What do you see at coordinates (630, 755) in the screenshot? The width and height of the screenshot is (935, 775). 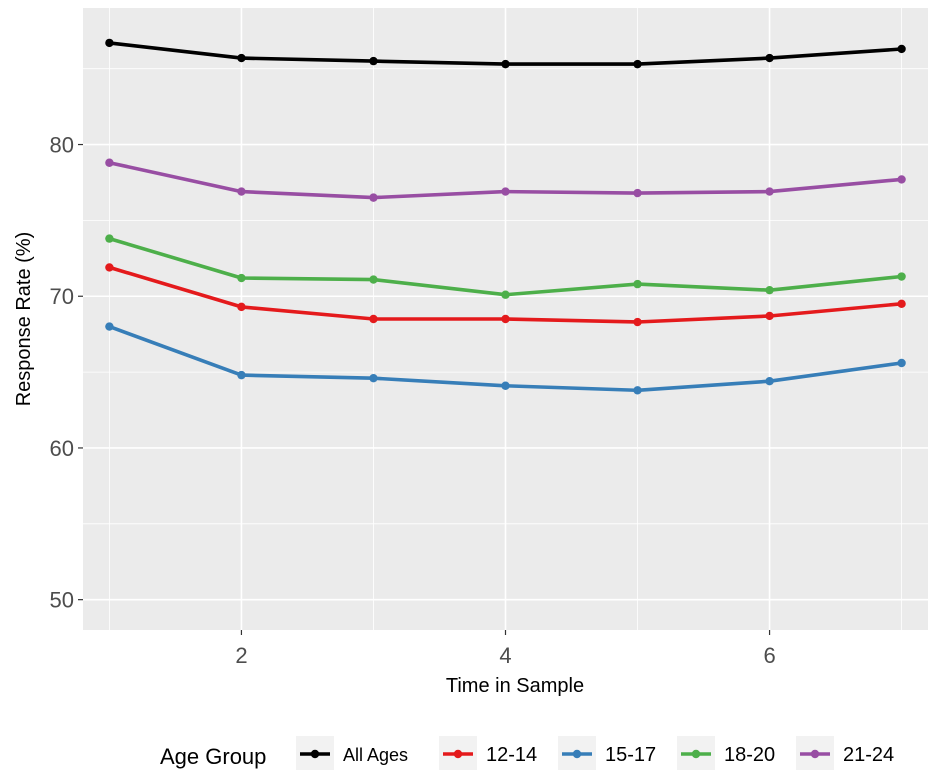 I see `legend-label: 15-17` at bounding box center [630, 755].